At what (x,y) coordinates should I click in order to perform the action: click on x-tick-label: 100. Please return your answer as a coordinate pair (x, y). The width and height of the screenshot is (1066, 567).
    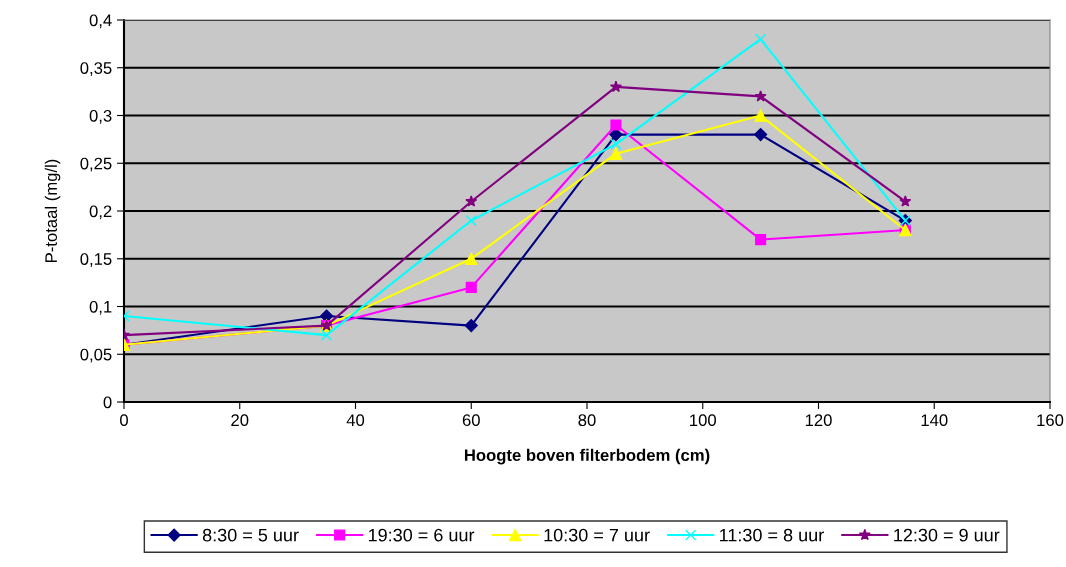
    Looking at the image, I should click on (703, 420).